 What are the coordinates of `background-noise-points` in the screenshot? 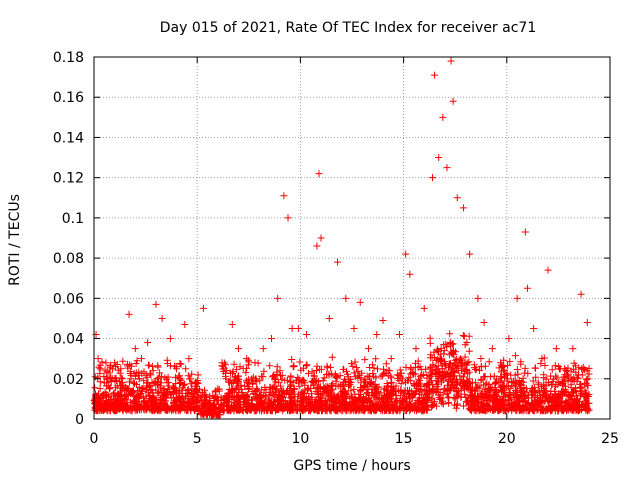 It's located at (341, 374).